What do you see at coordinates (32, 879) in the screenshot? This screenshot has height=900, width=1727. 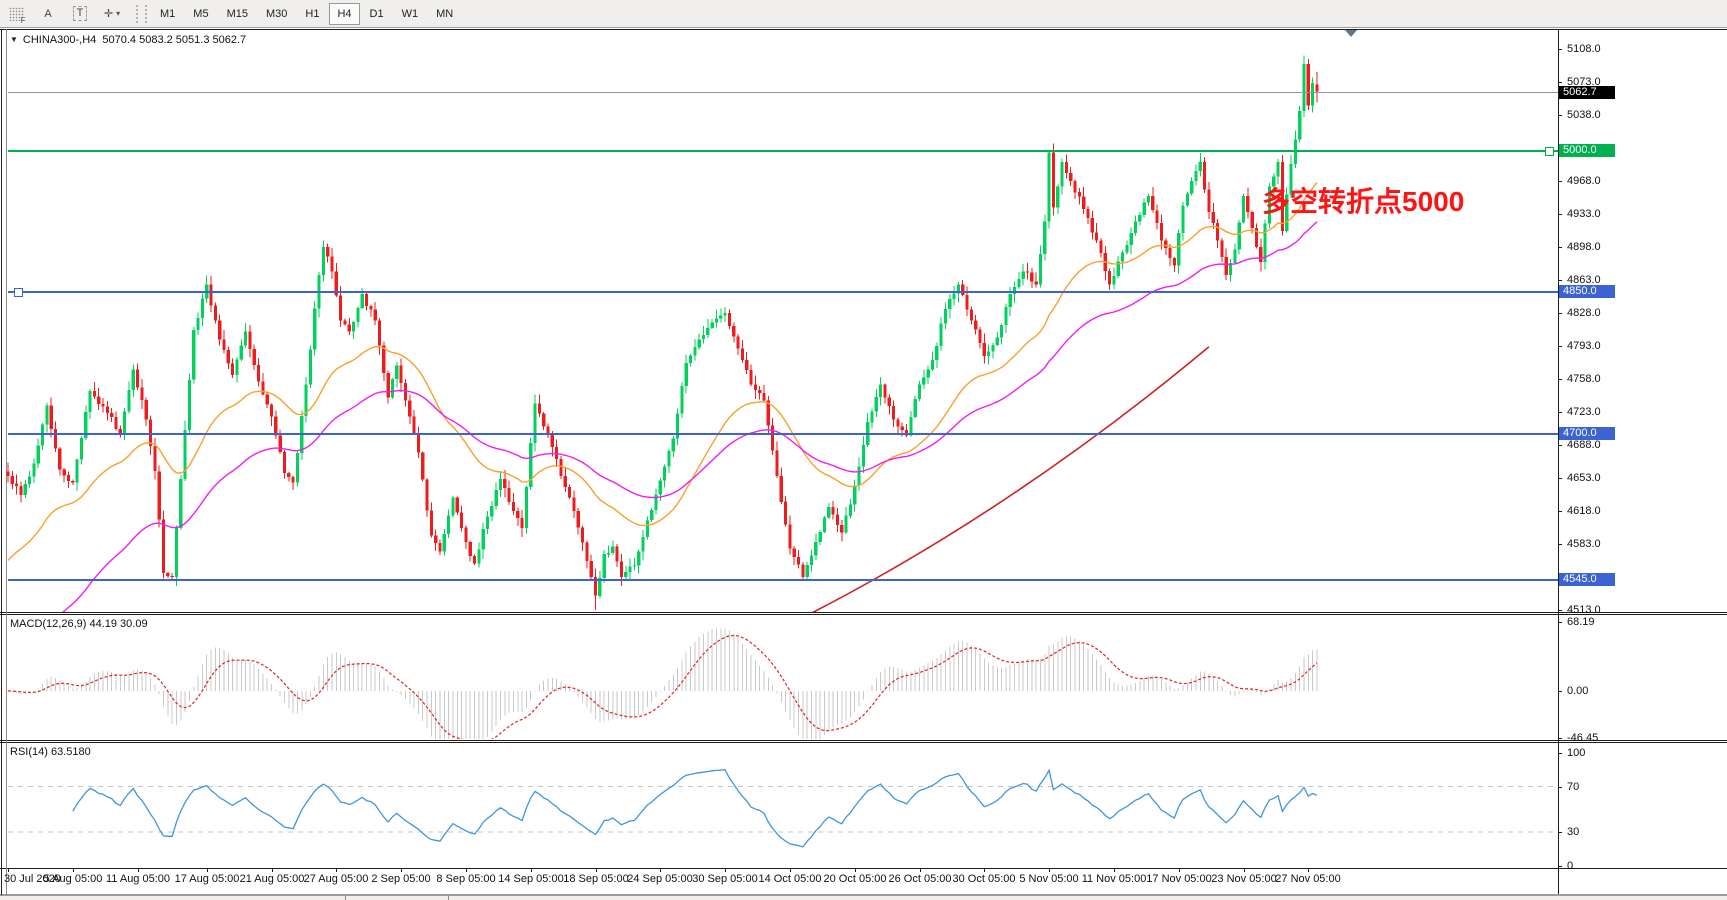 I see `date-tick-label: 30 Jul 2020` at bounding box center [32, 879].